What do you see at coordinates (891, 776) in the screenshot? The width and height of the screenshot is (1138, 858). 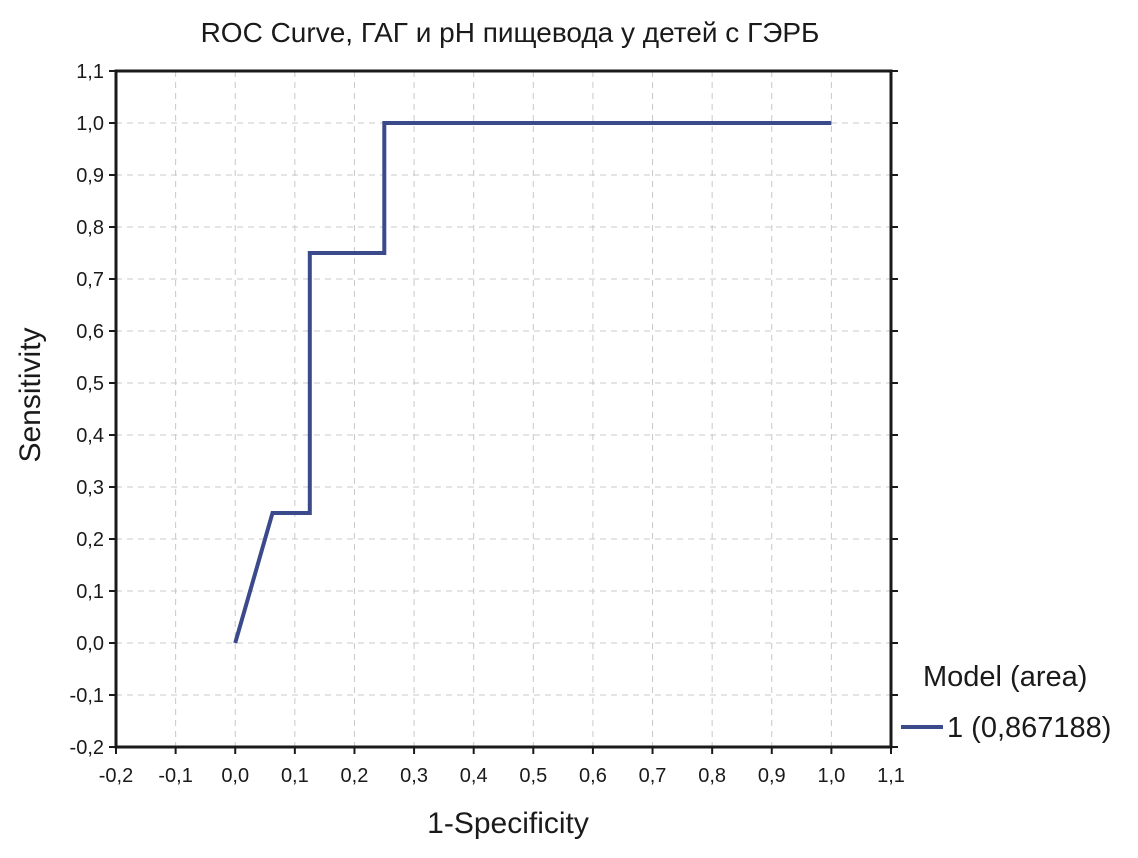 I see `x-tick-label: 1,1` at bounding box center [891, 776].